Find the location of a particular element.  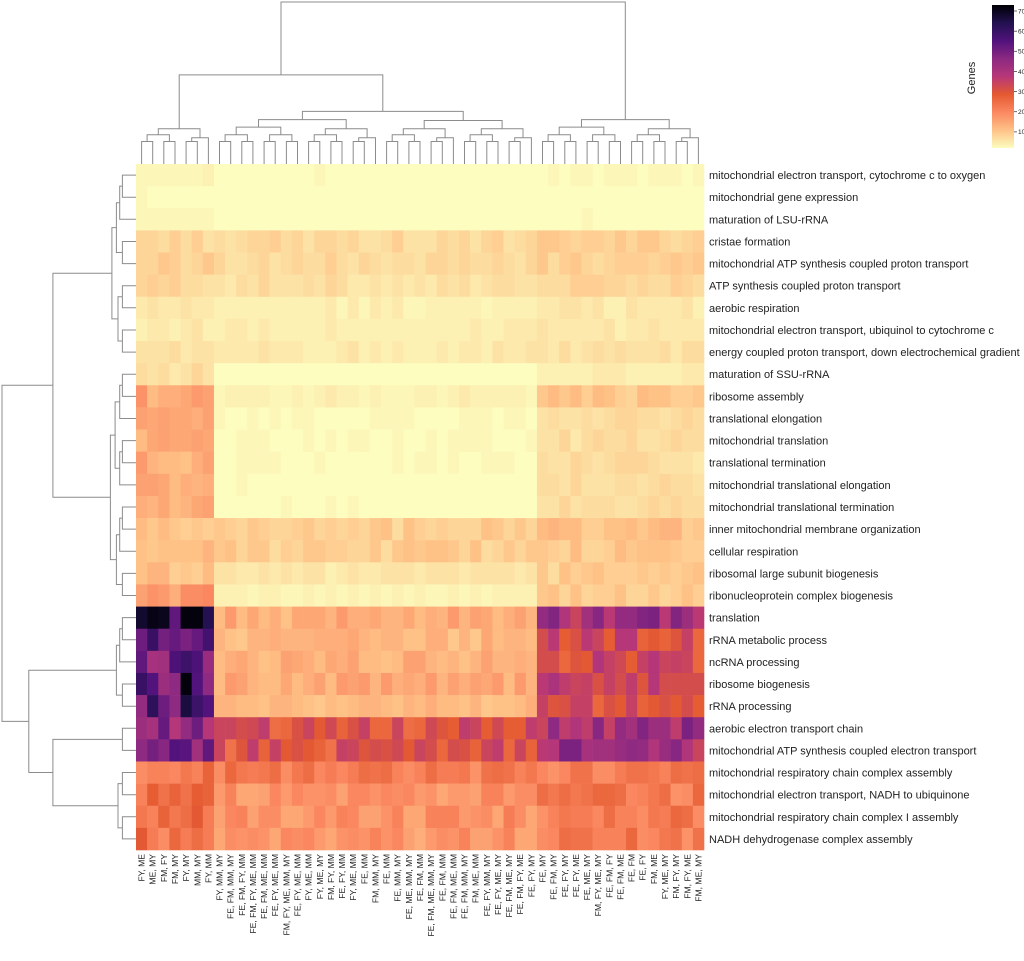

row-label: mitochondrial translation is located at coordinates (768, 442).